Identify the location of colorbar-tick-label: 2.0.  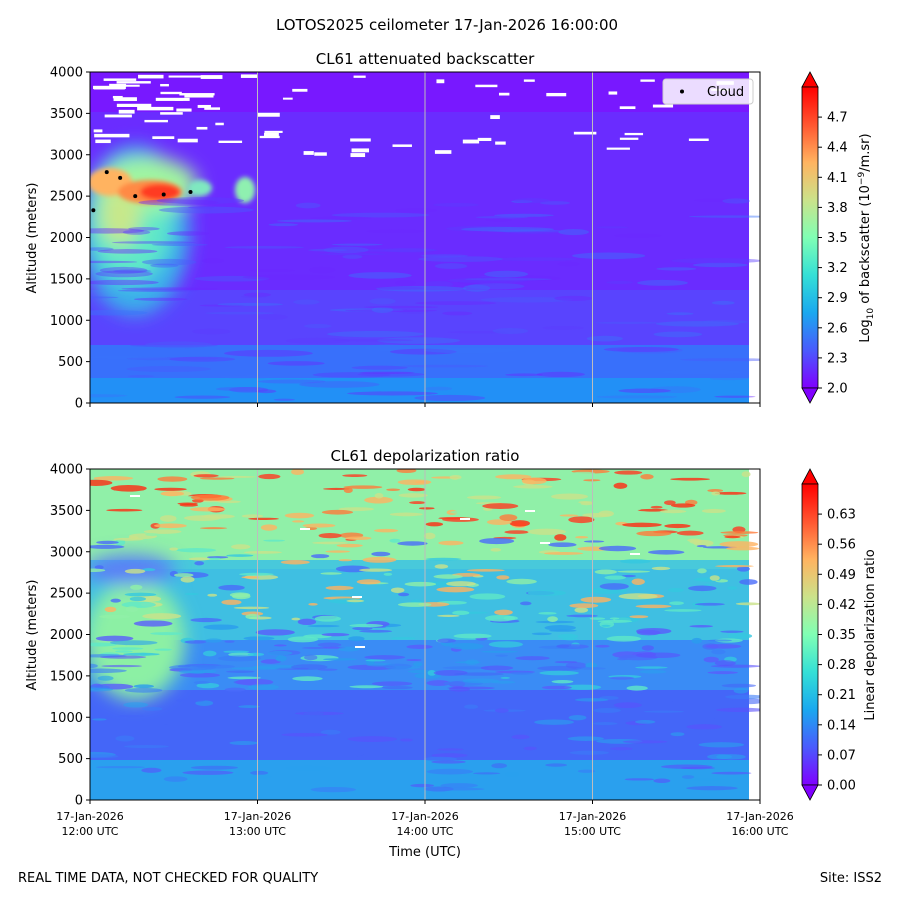
(837, 389).